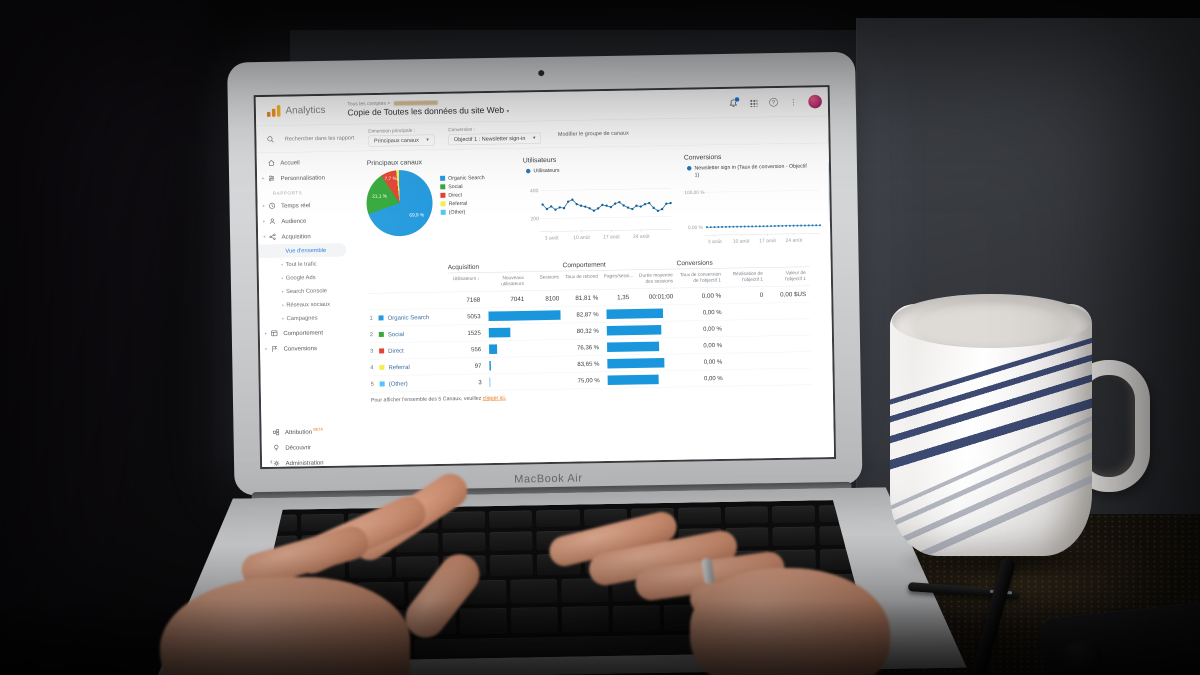 This screenshot has height=675, width=1200. Describe the element at coordinates (655, 279) in the screenshot. I see `col-header-duration: Durée moyenne des sessions` at that location.